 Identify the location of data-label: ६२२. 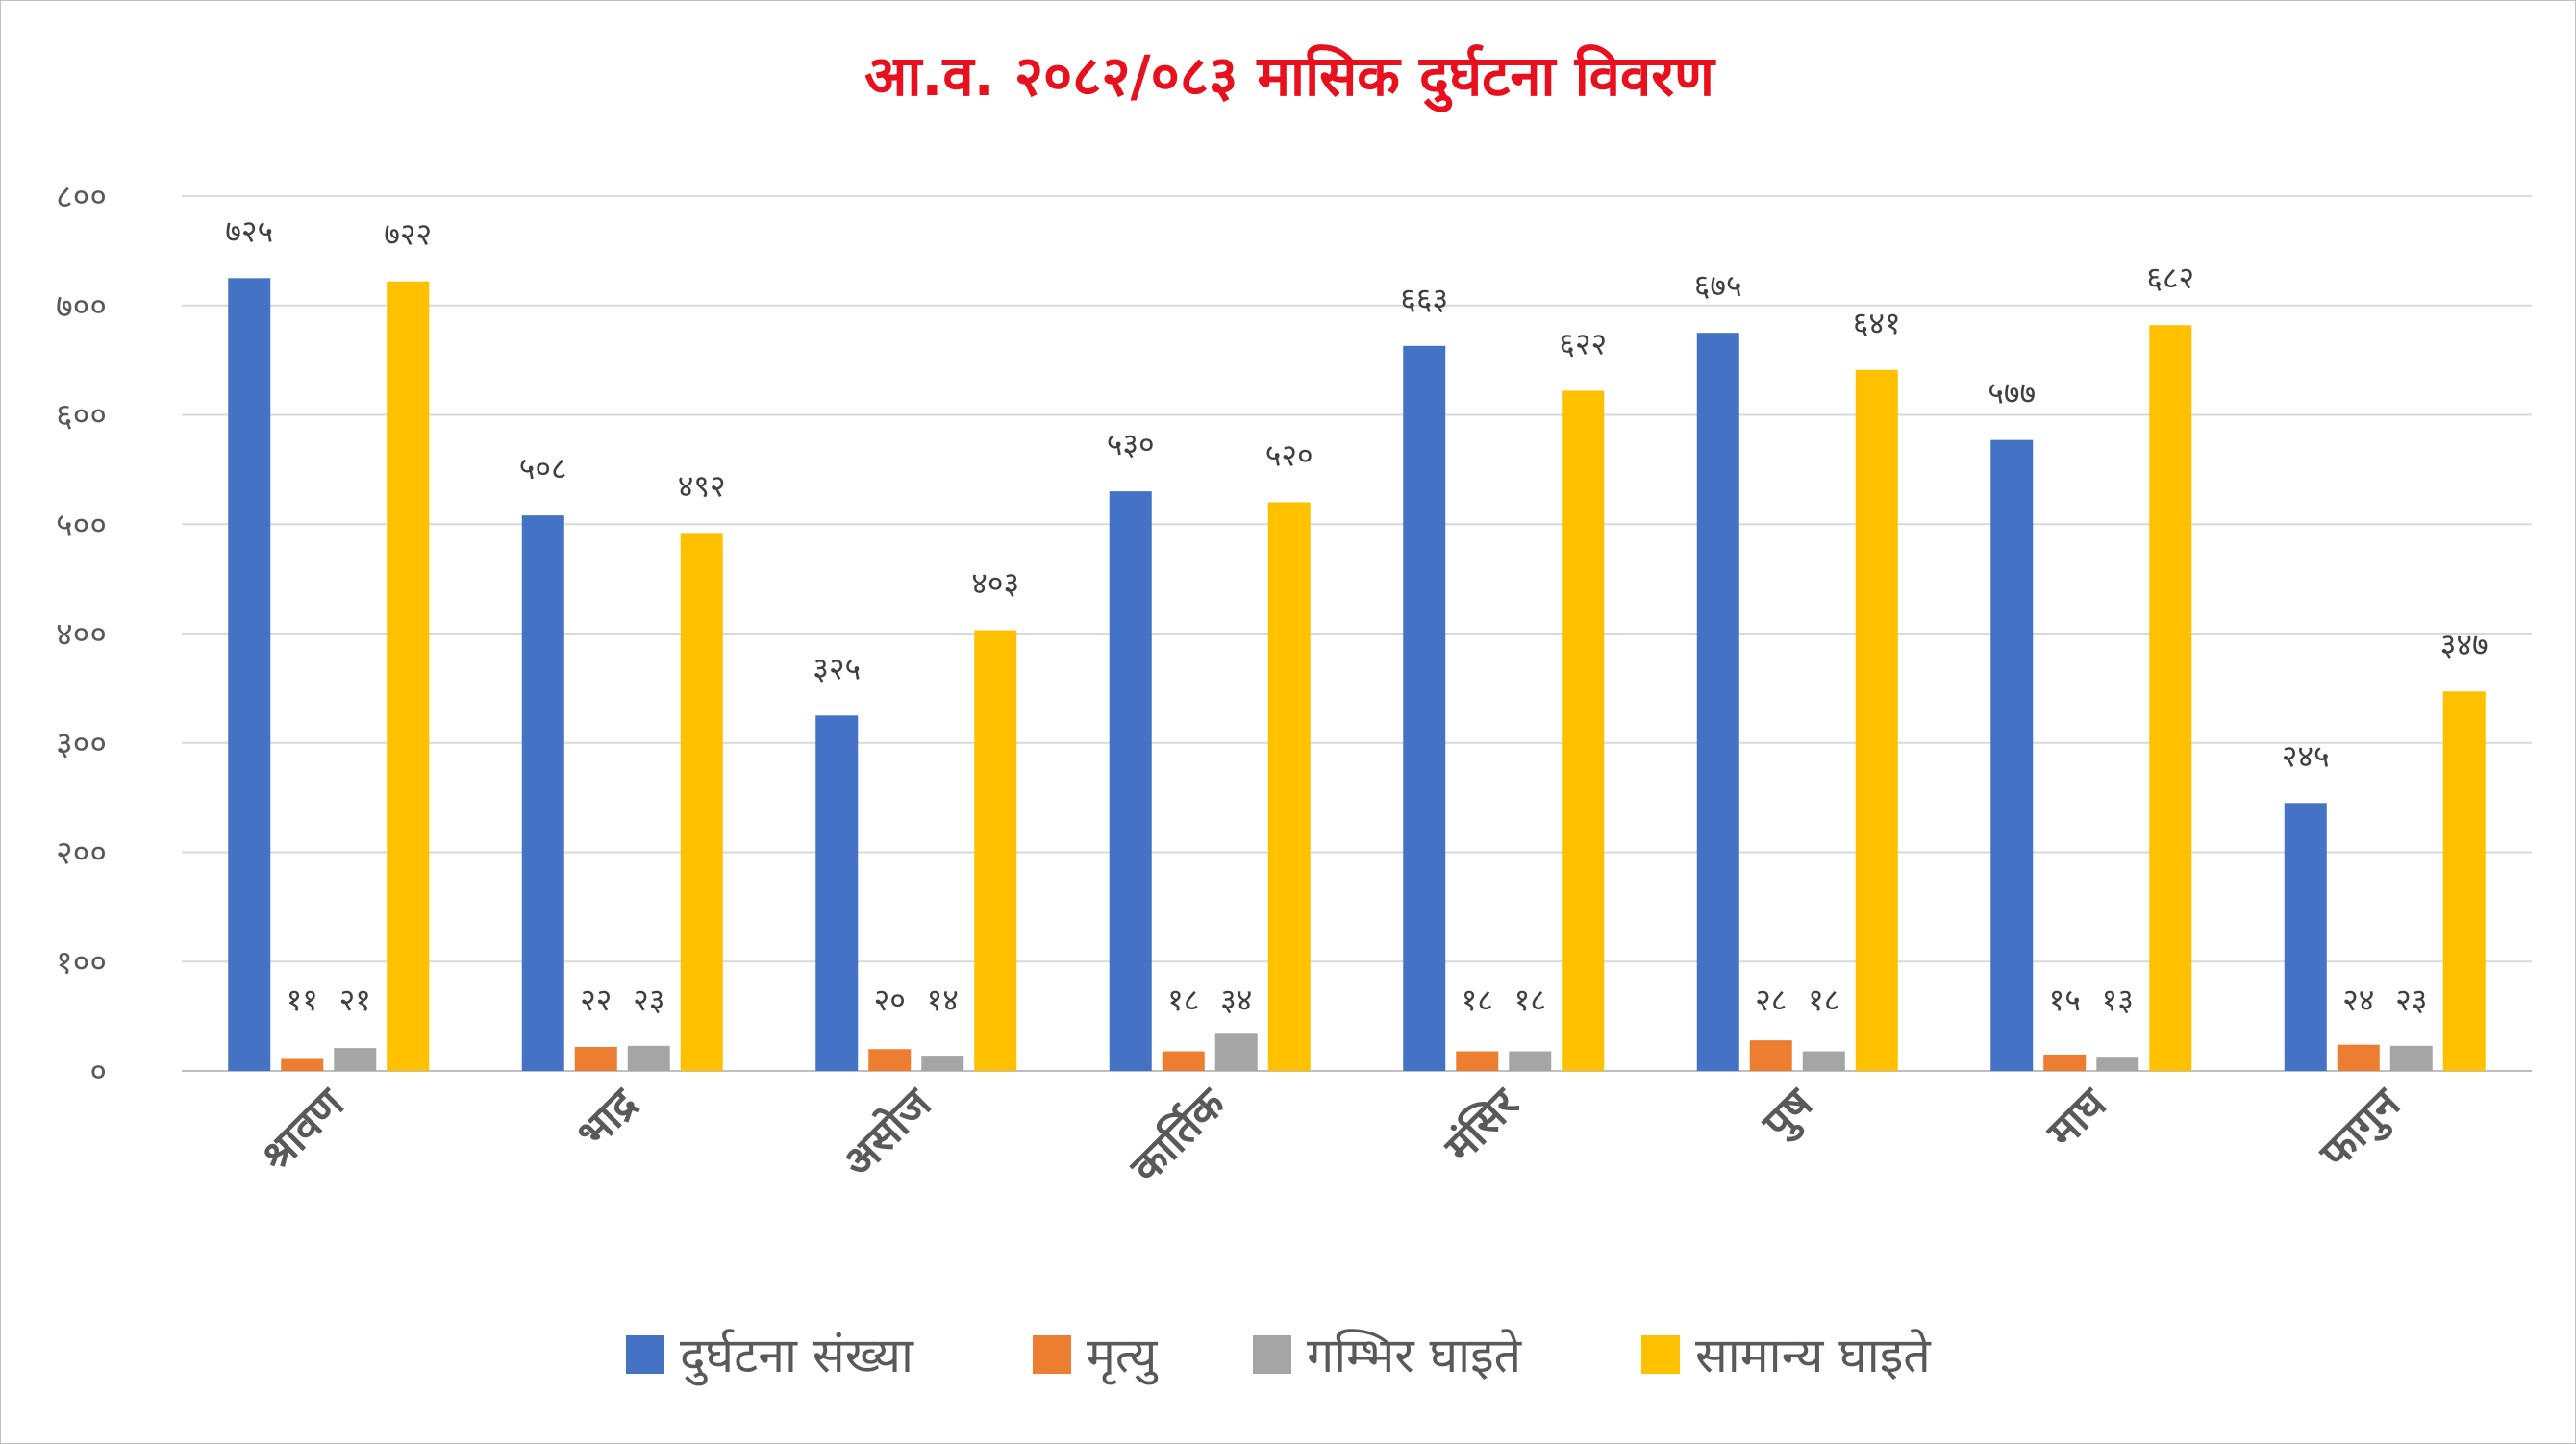
(1583, 343).